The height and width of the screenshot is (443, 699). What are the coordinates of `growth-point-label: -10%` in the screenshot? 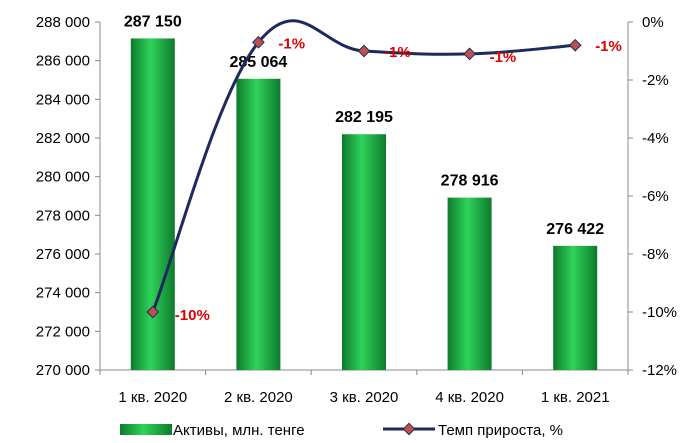 It's located at (192, 315).